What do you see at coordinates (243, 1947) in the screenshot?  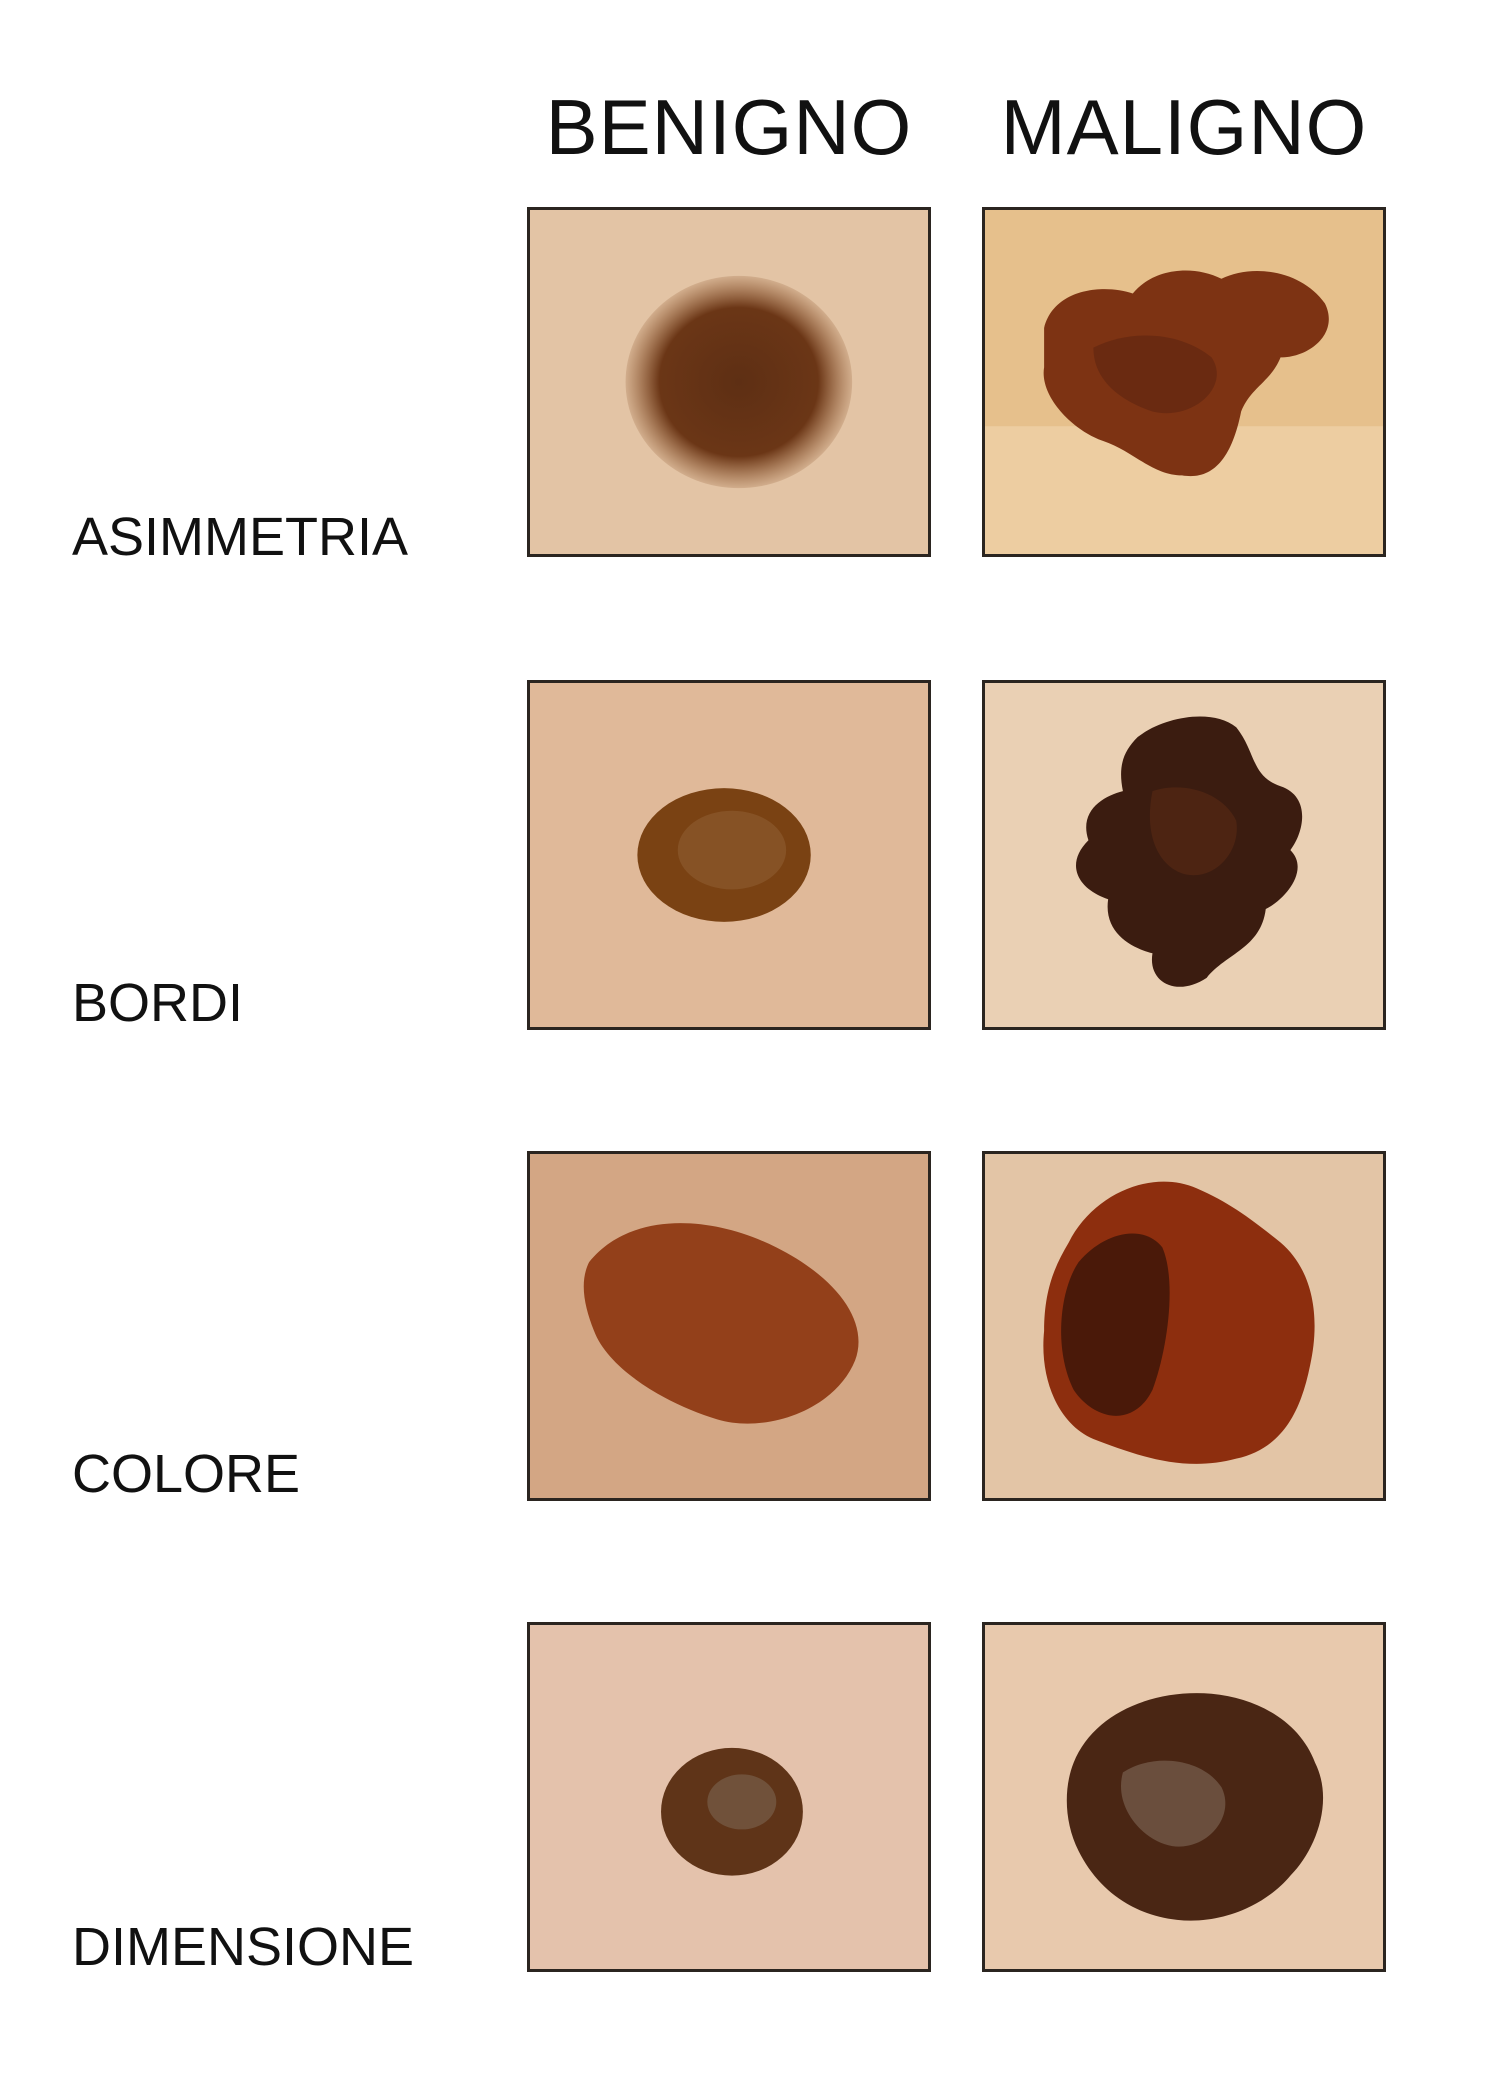 I see `row-label-size: DIMENSIONE` at bounding box center [243, 1947].